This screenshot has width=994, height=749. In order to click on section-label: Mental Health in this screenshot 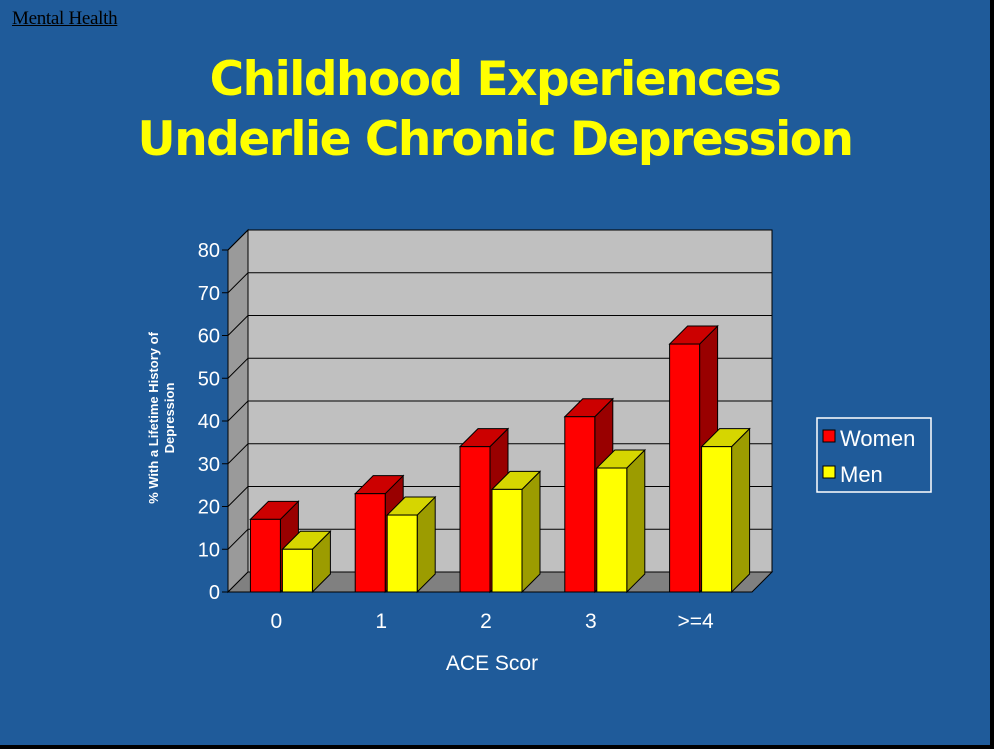, I will do `click(65, 18)`.